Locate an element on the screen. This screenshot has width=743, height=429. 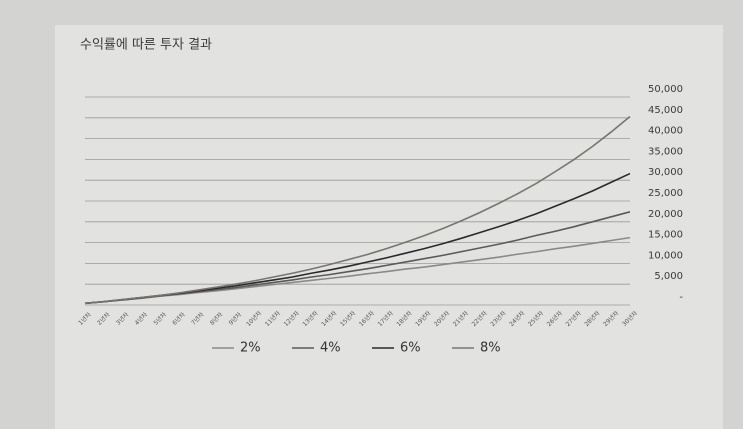
y-tick-label: 5,000 is located at coordinates (668, 276).